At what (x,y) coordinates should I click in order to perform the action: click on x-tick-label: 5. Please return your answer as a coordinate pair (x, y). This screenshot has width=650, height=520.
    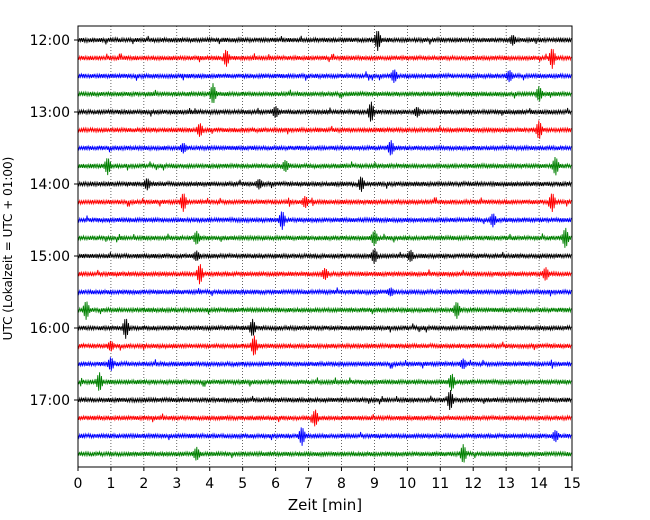
    Looking at the image, I should click on (242, 484).